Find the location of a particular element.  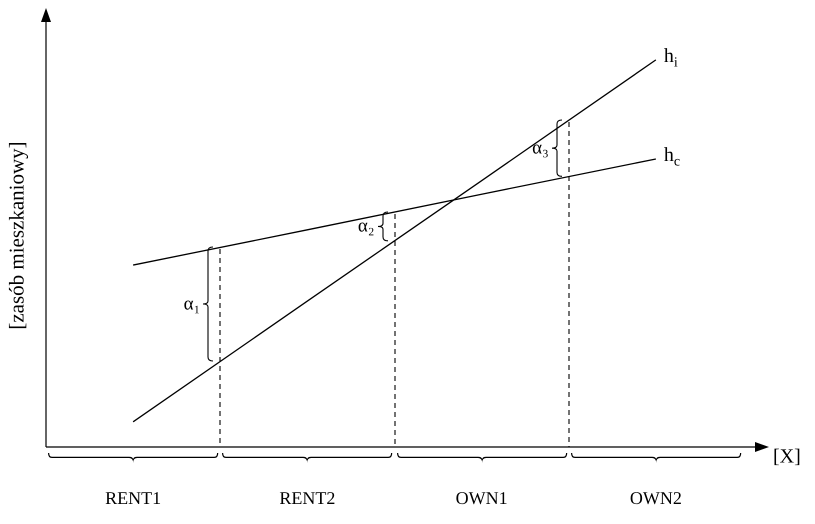

annotation: α₁ is located at coordinates (192, 303).